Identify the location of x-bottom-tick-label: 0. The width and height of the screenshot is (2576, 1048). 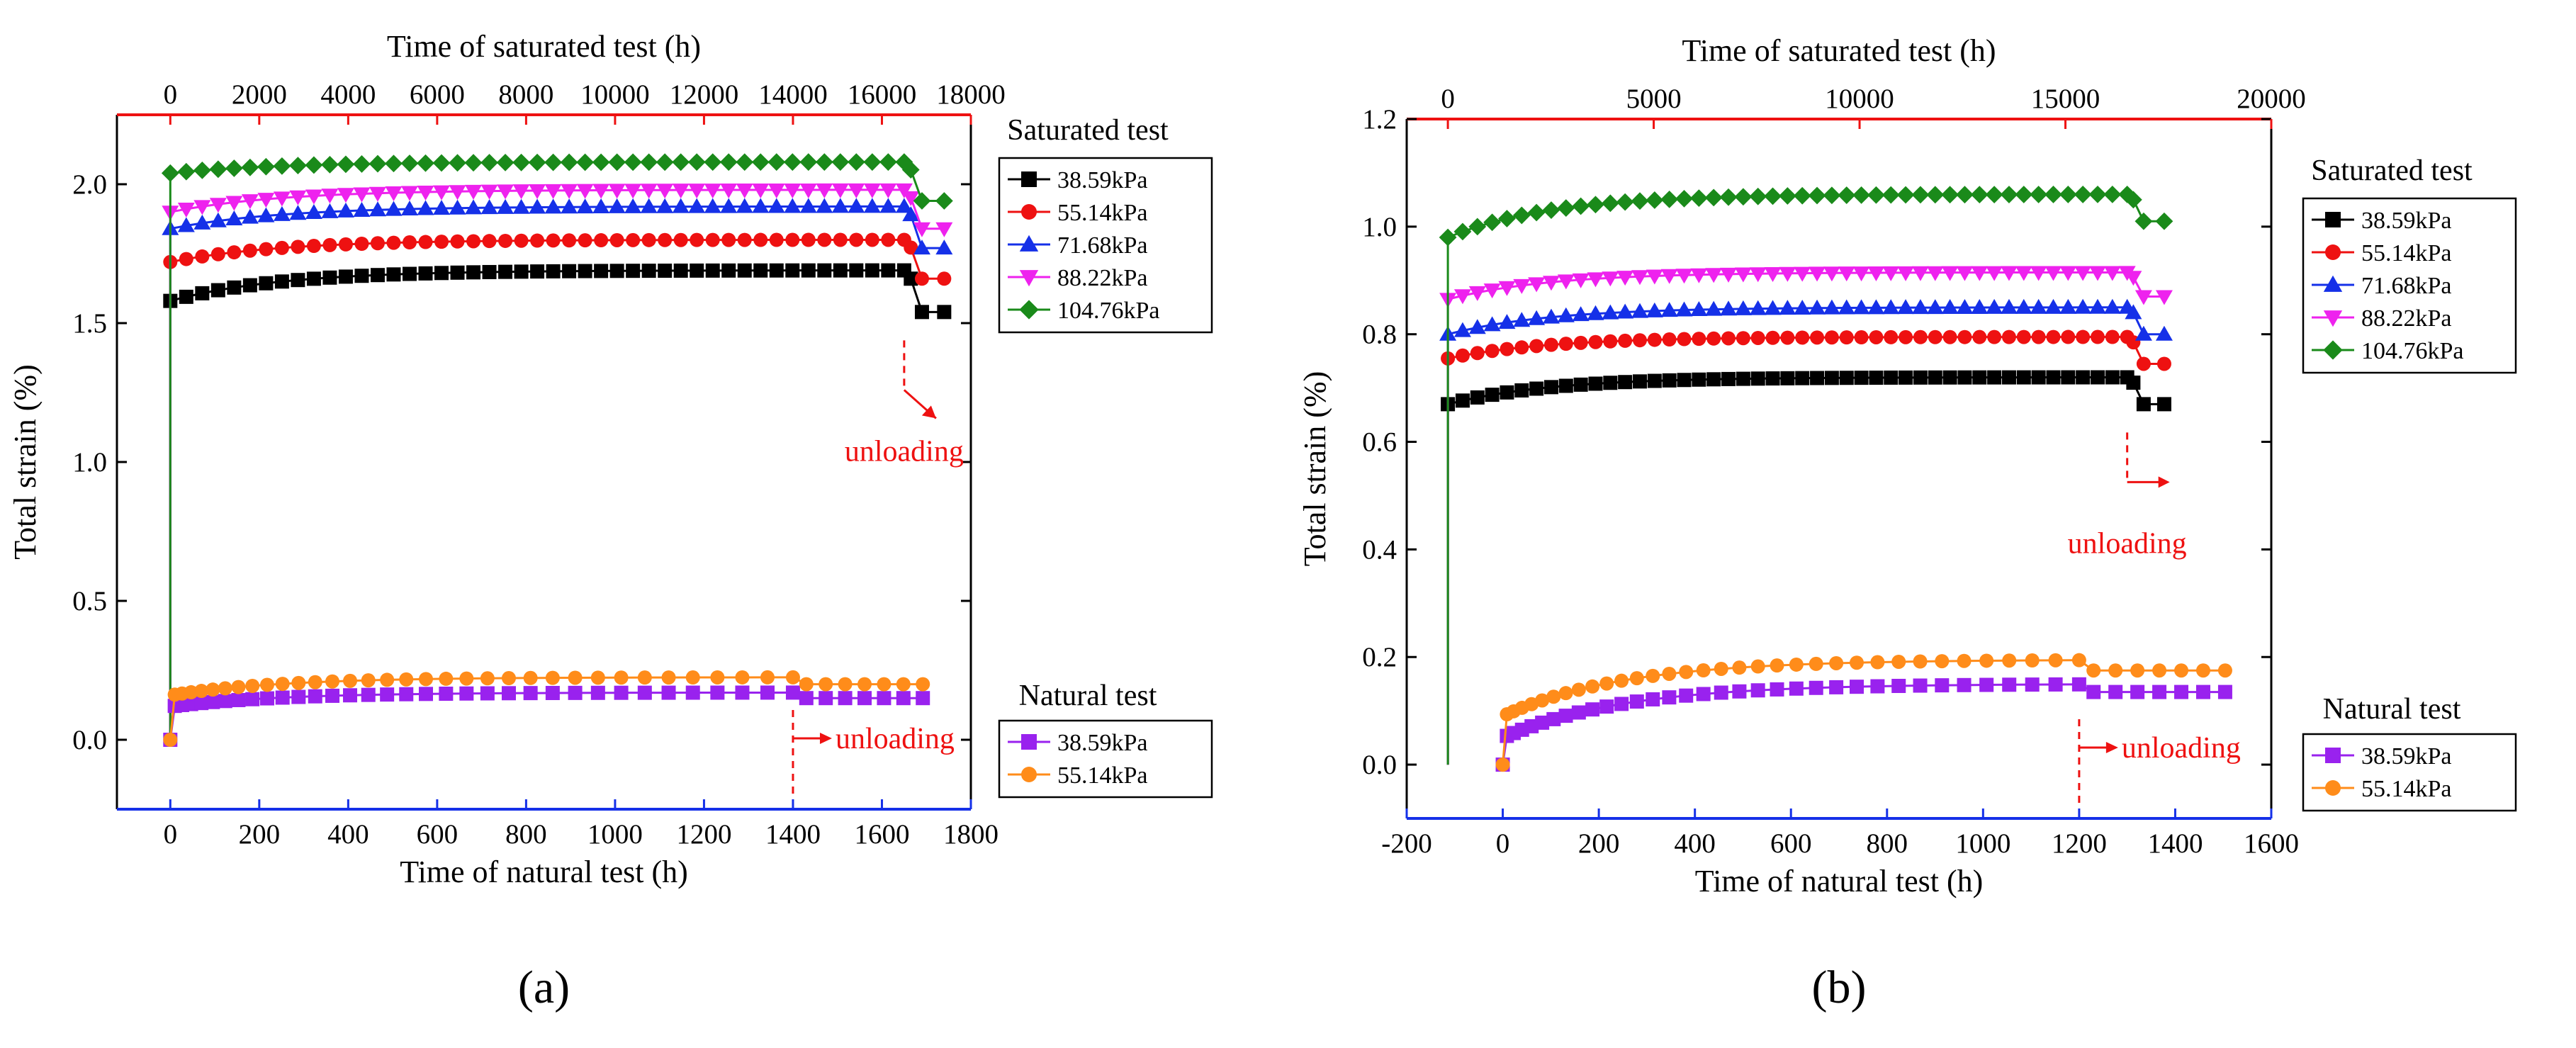
(1503, 844).